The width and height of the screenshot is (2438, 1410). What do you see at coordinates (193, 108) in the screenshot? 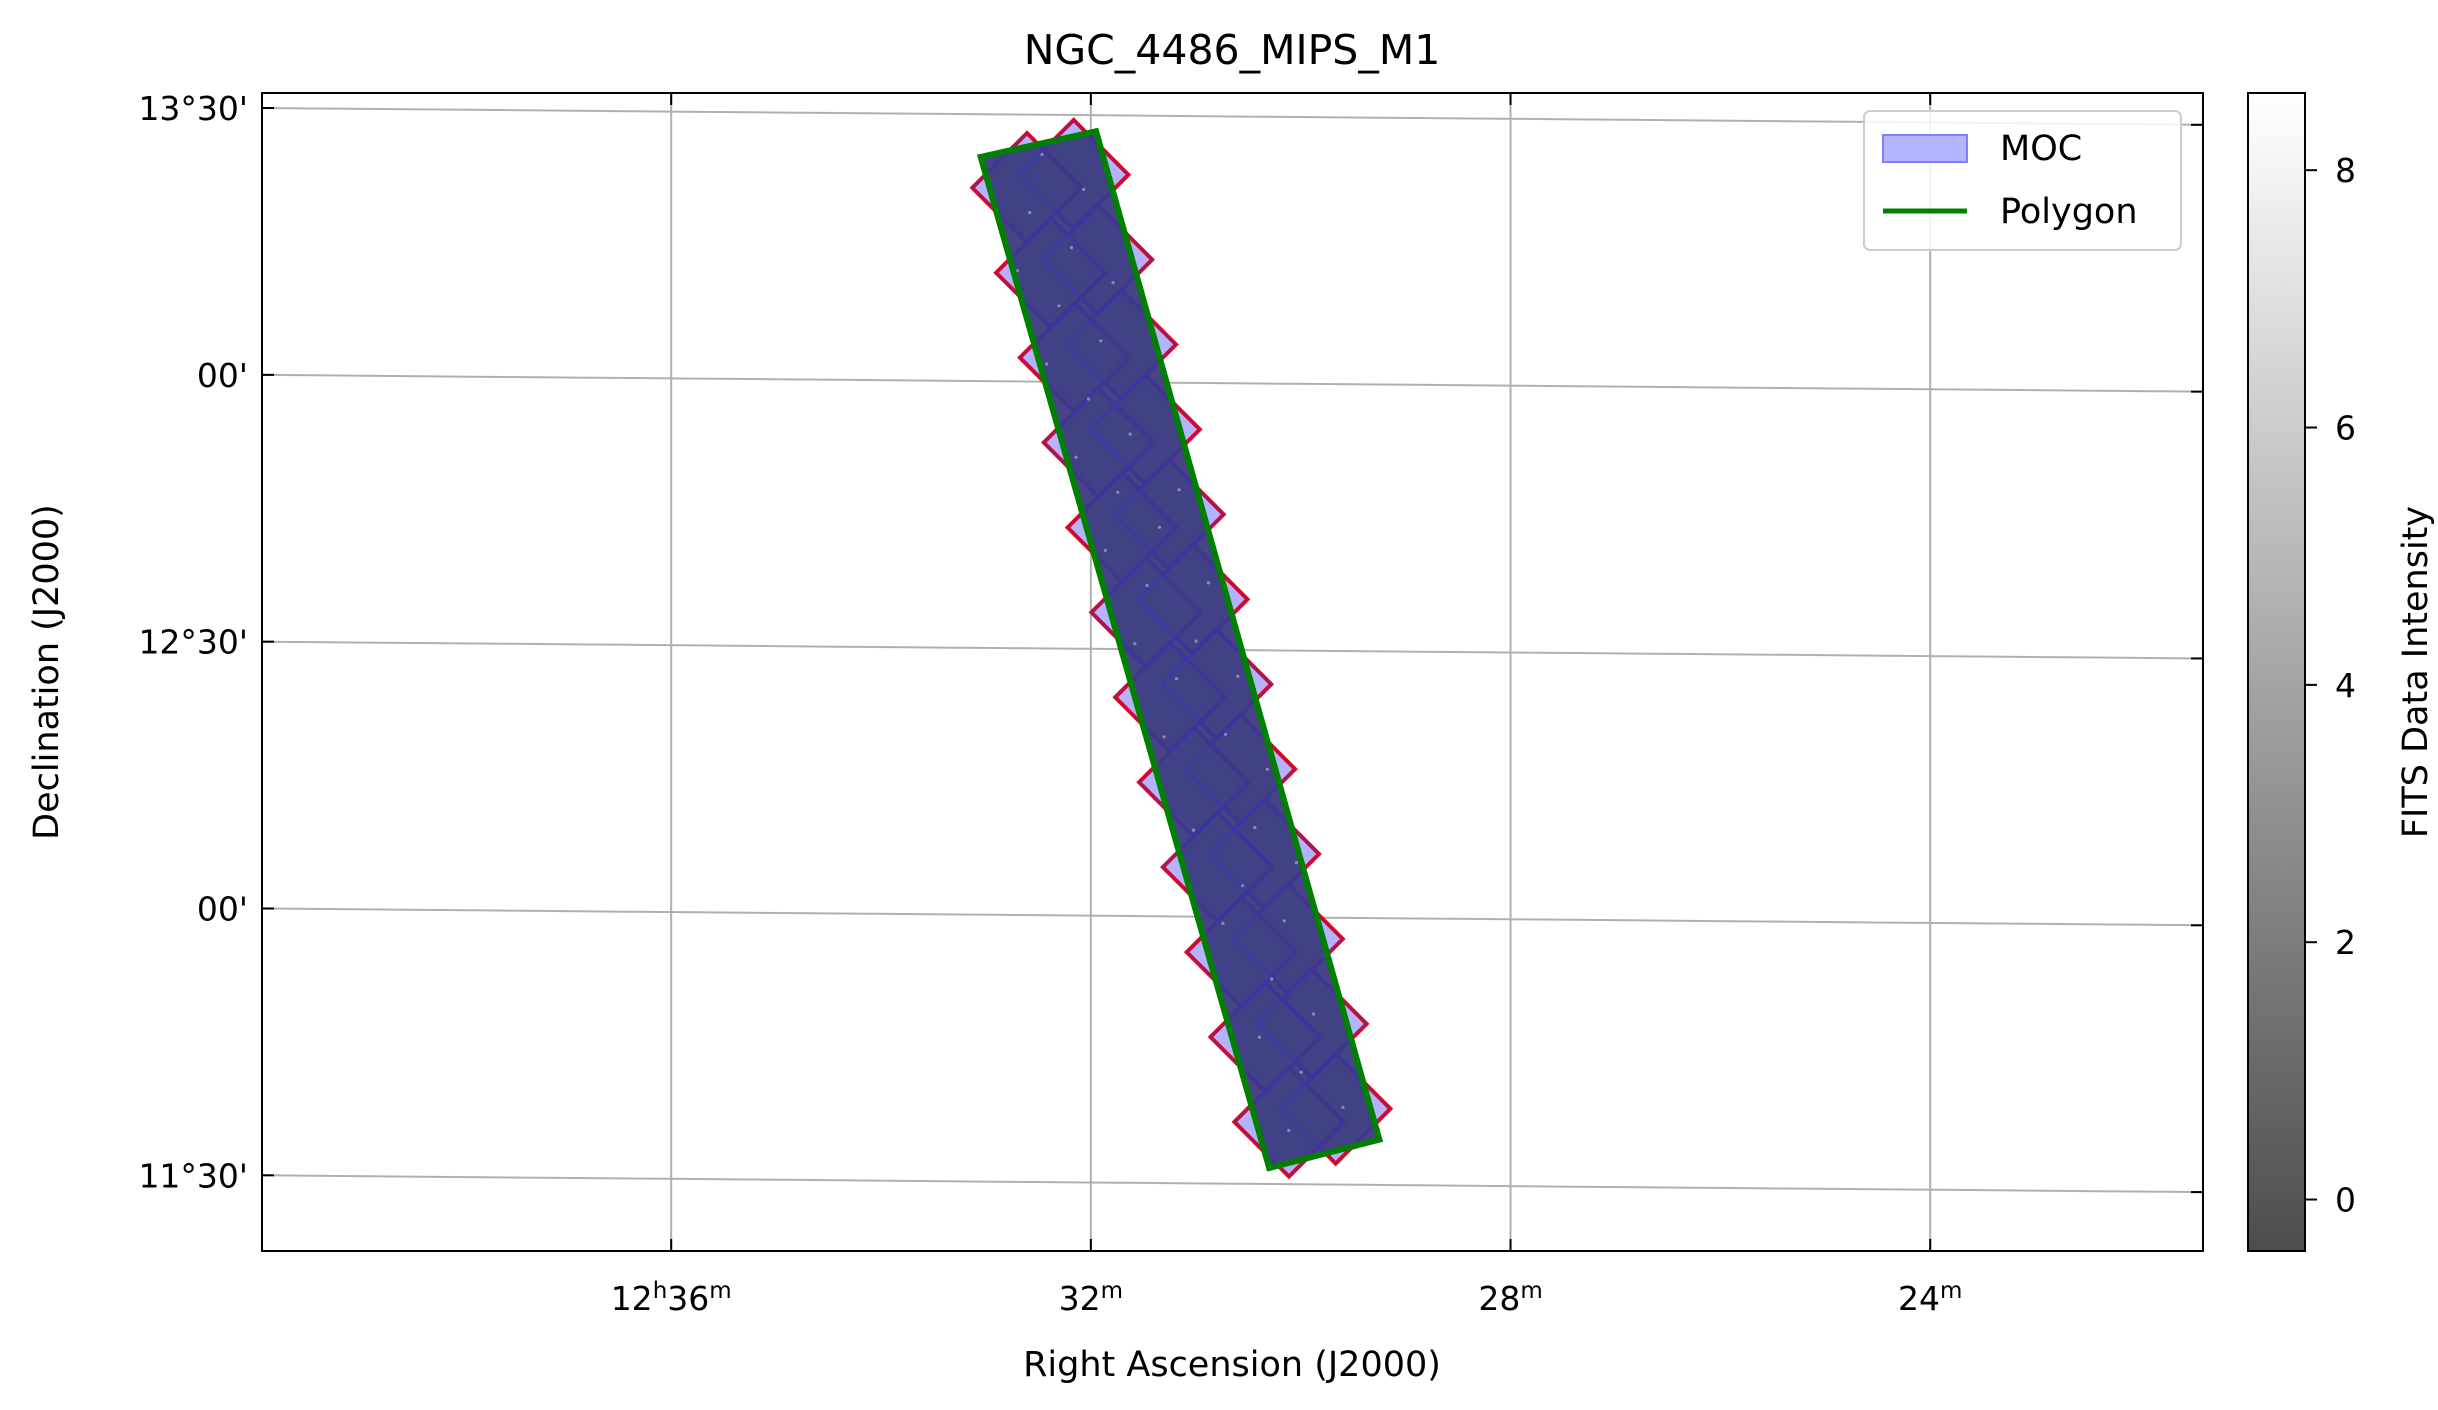
I see `y-tick-label: 13°30'` at bounding box center [193, 108].